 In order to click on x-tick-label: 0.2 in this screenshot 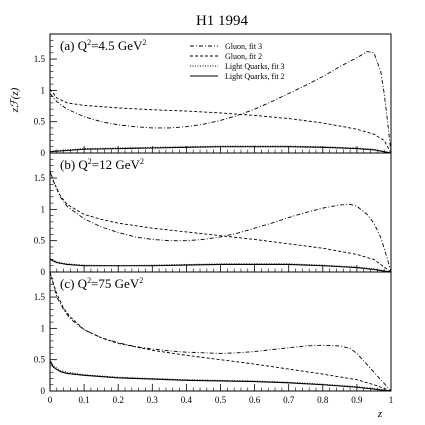, I will do `click(118, 400)`.